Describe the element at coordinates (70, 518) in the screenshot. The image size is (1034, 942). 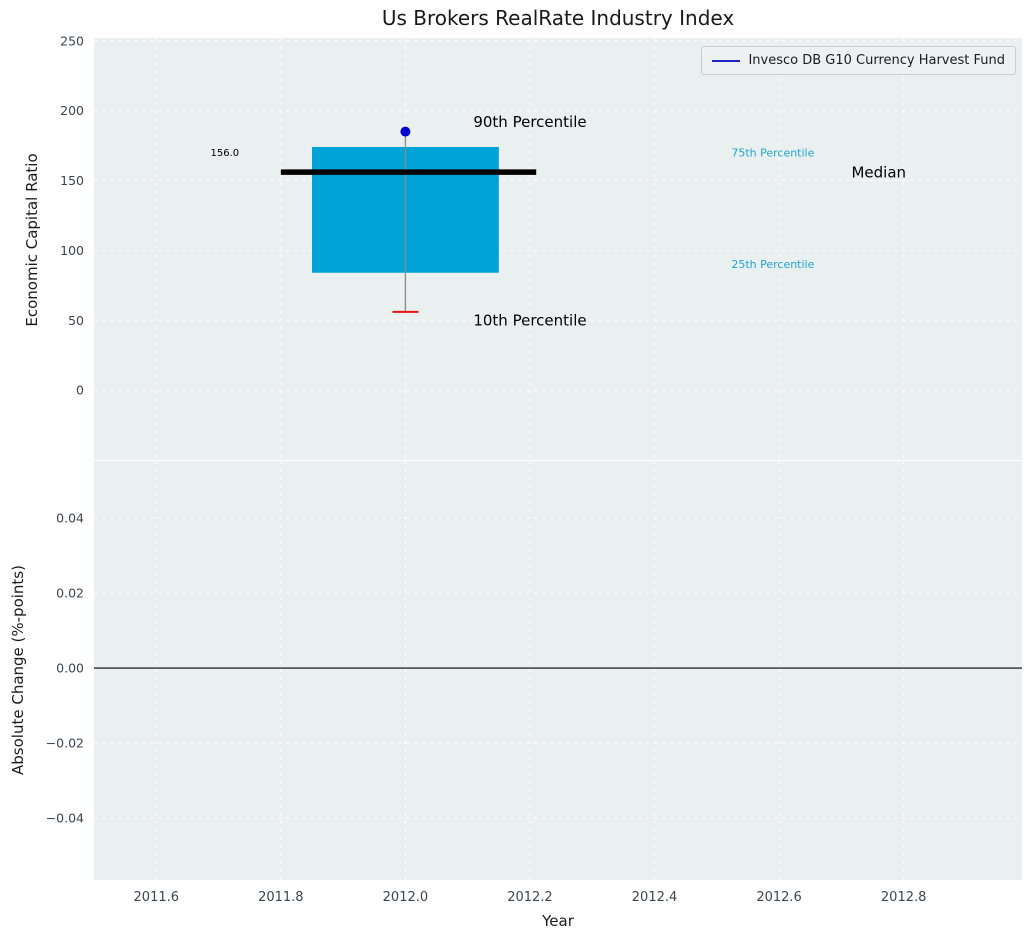
I see `bottom-y-tick-label: 0.04` at that location.